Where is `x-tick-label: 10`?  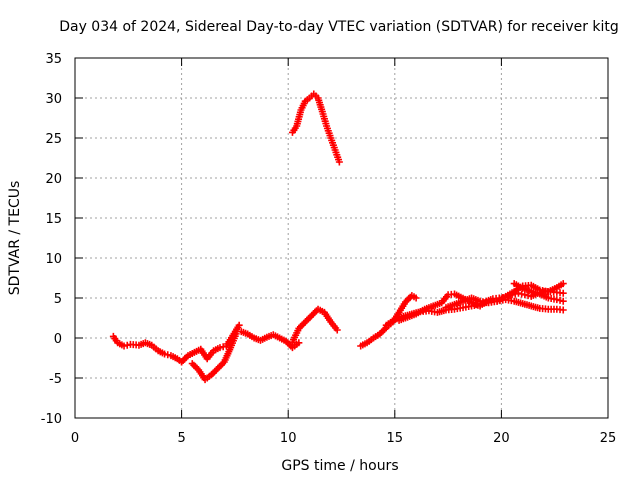
x-tick-label: 10 is located at coordinates (288, 438).